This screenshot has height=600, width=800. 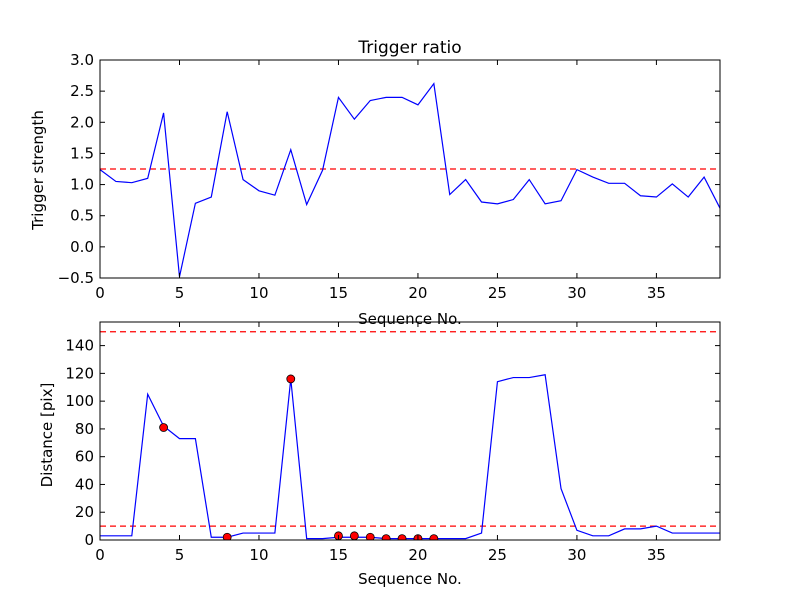 I want to click on y-tick-label: 60, so click(x=84, y=457).